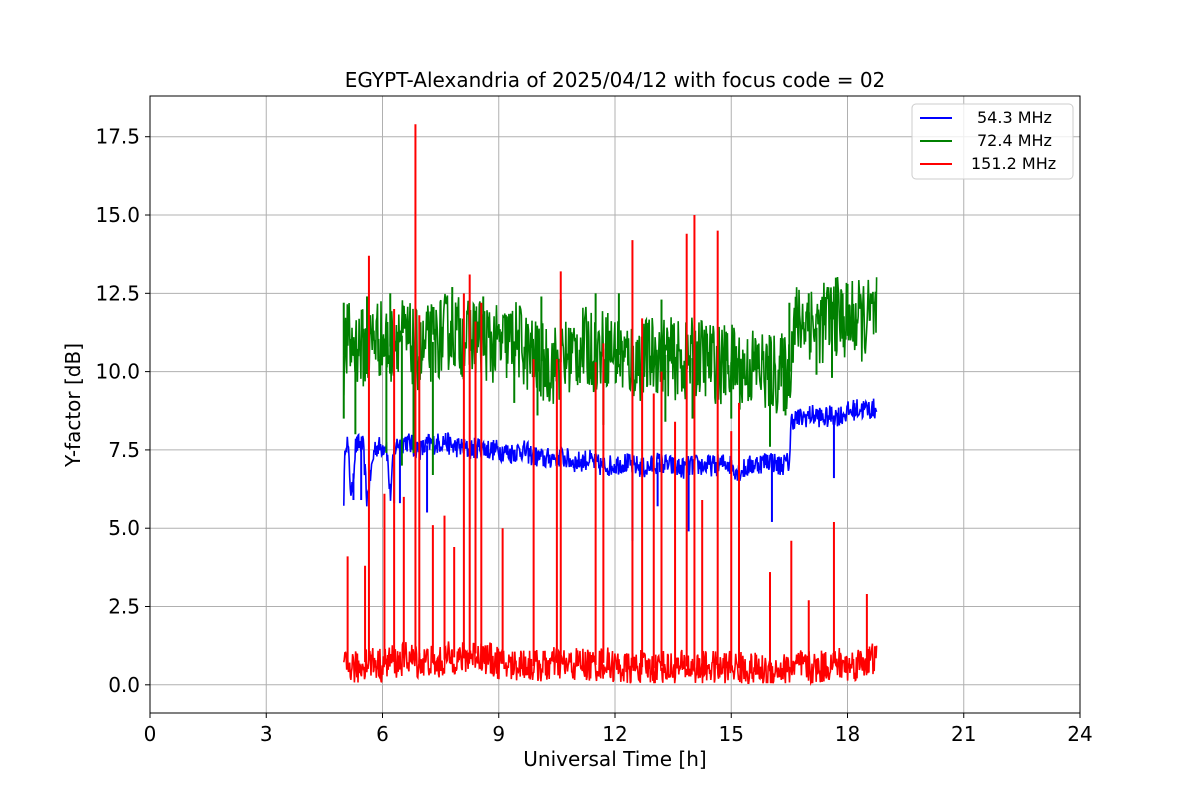 The width and height of the screenshot is (1200, 800). I want to click on x-tick-label: 9, so click(498, 734).